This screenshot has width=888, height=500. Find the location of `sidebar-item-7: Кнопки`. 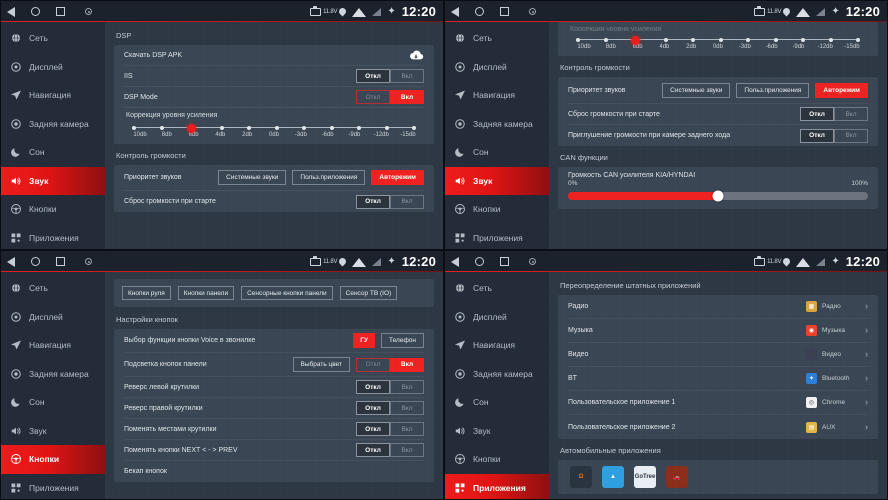

sidebar-item-7: Кнопки is located at coordinates (53, 209).